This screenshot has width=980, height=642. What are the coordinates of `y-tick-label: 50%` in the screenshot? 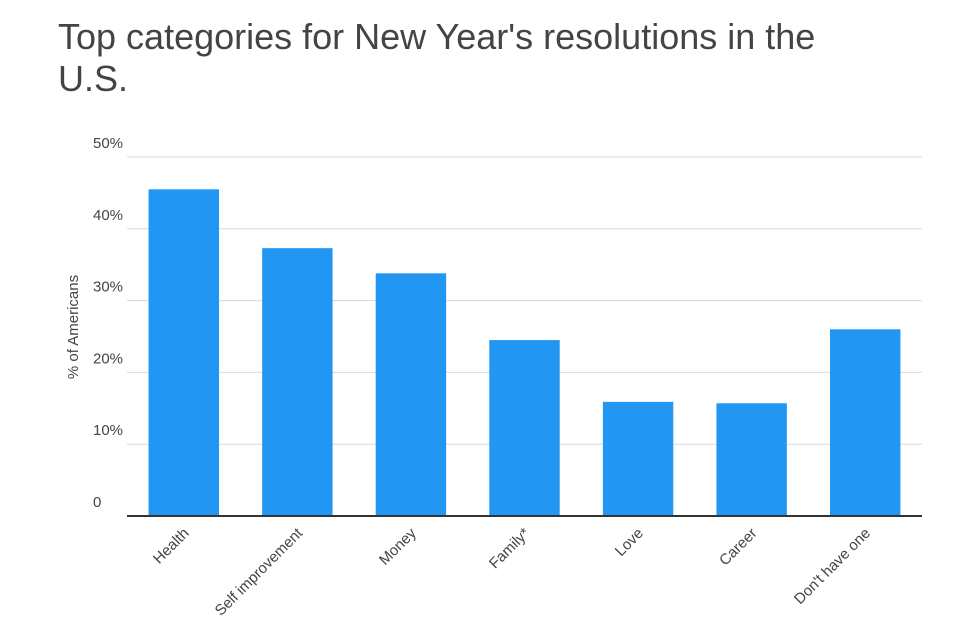 It's located at (108, 143).